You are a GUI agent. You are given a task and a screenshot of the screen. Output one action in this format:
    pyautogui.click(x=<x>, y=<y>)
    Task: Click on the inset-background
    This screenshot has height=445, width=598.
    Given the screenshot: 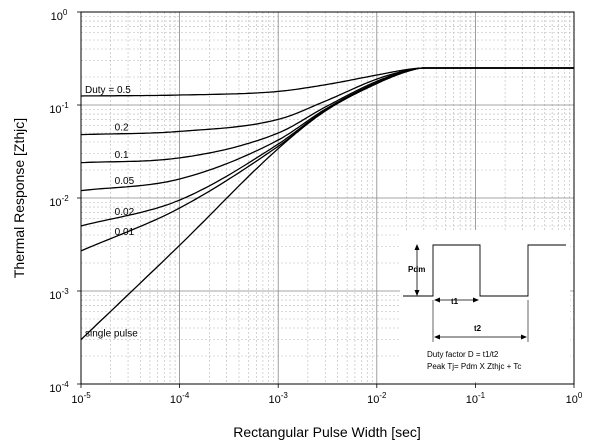 What is the action you would take?
    pyautogui.click(x=485, y=306)
    